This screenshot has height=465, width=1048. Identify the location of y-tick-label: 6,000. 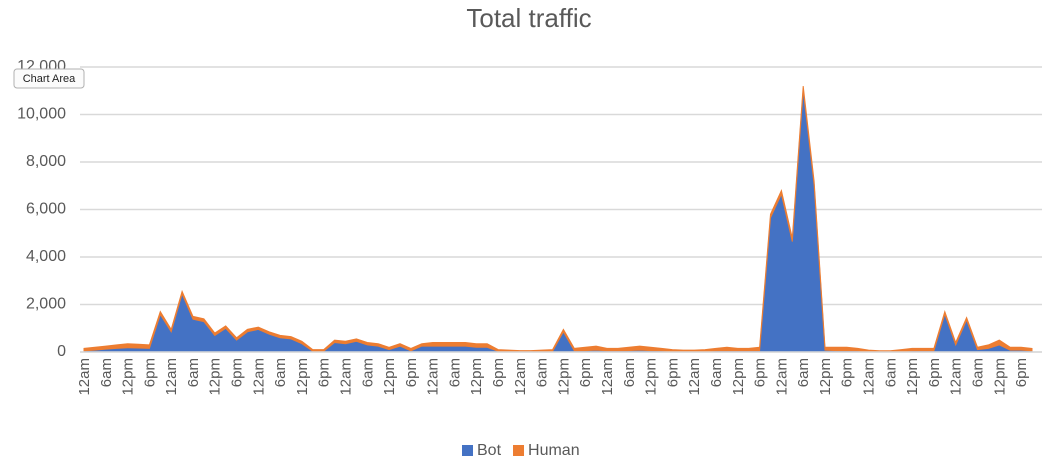
(46, 209).